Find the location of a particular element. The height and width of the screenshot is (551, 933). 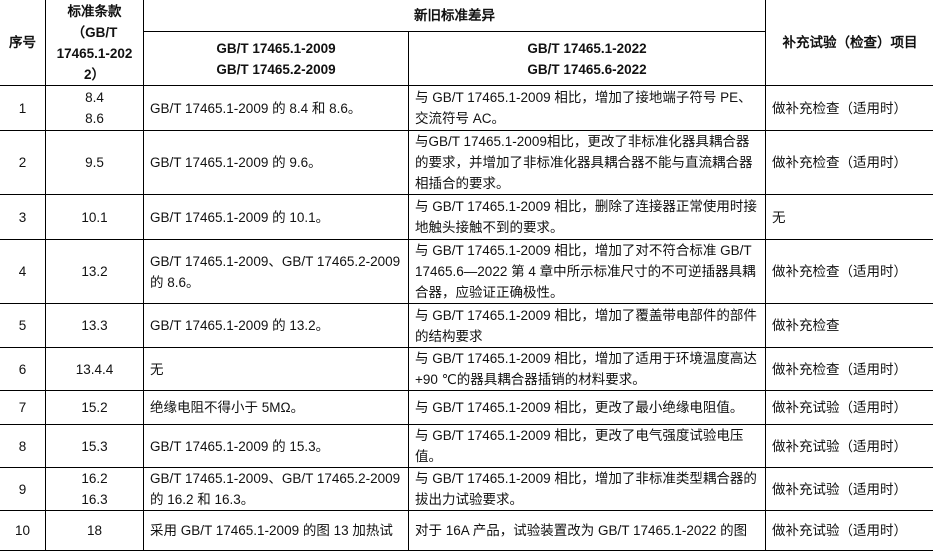

cell-clause: 10.1 is located at coordinates (95, 217).